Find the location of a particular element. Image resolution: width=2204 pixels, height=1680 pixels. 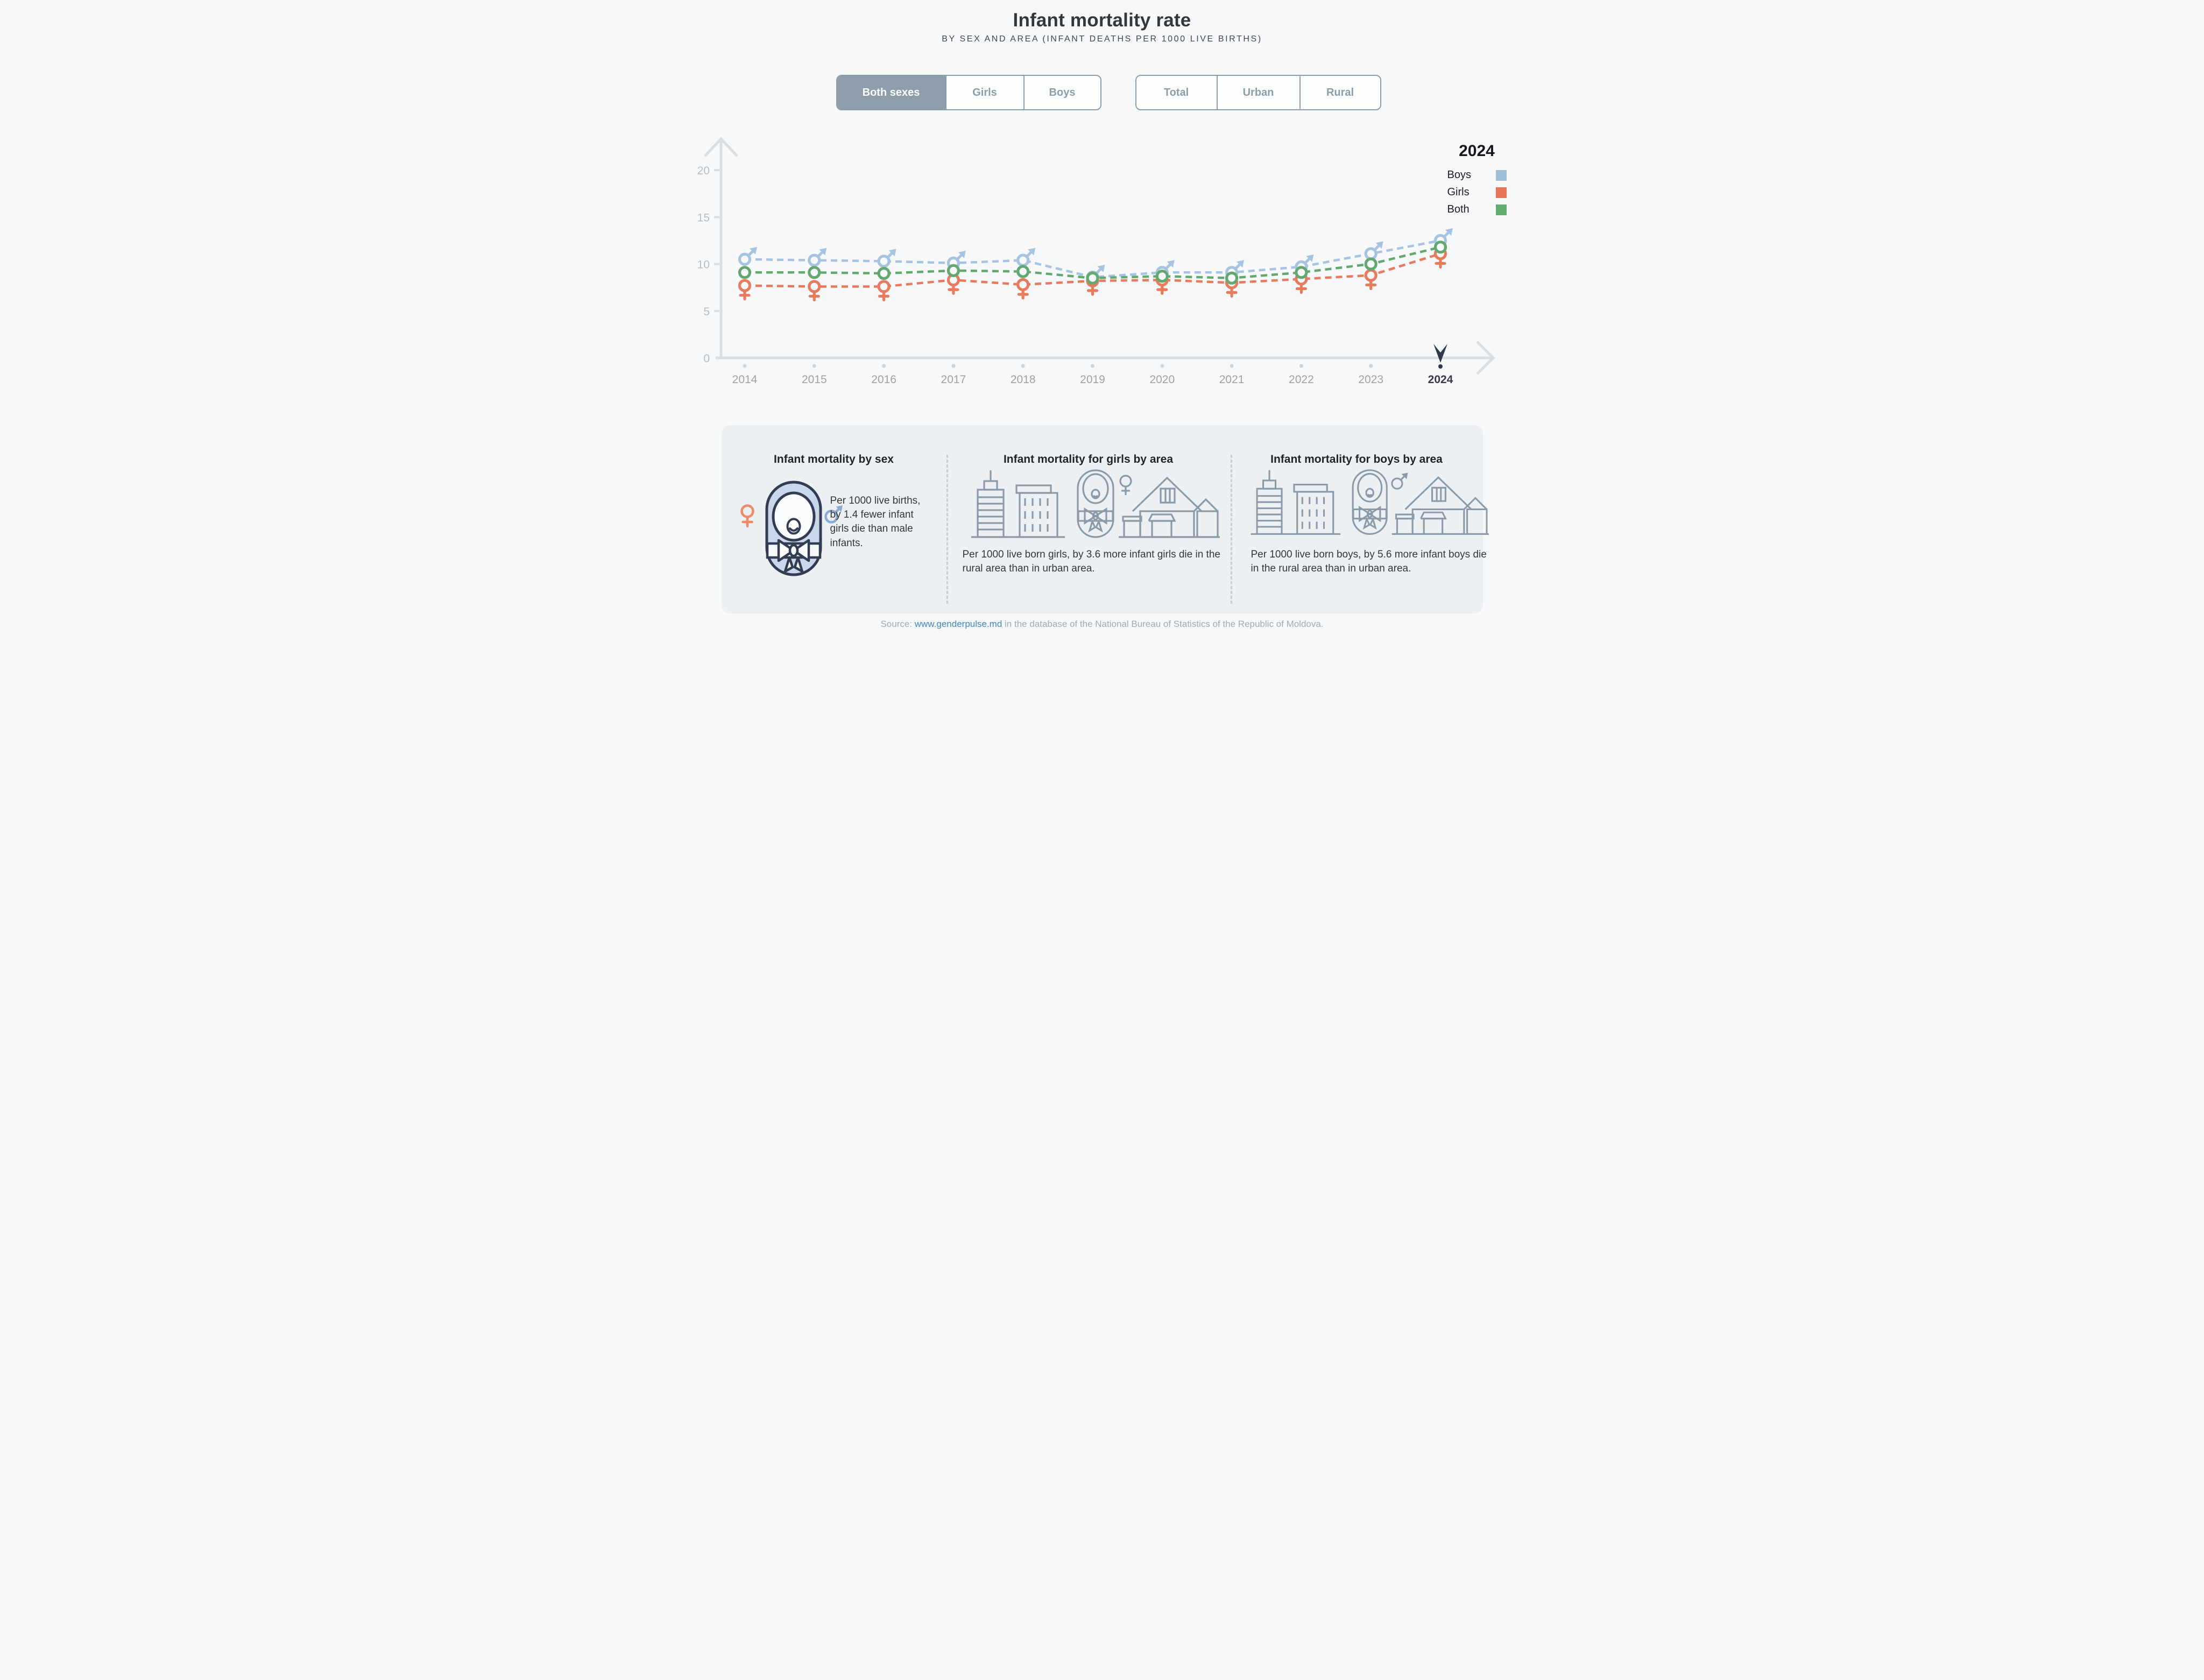

legend-label: Both is located at coordinates (1458, 209).